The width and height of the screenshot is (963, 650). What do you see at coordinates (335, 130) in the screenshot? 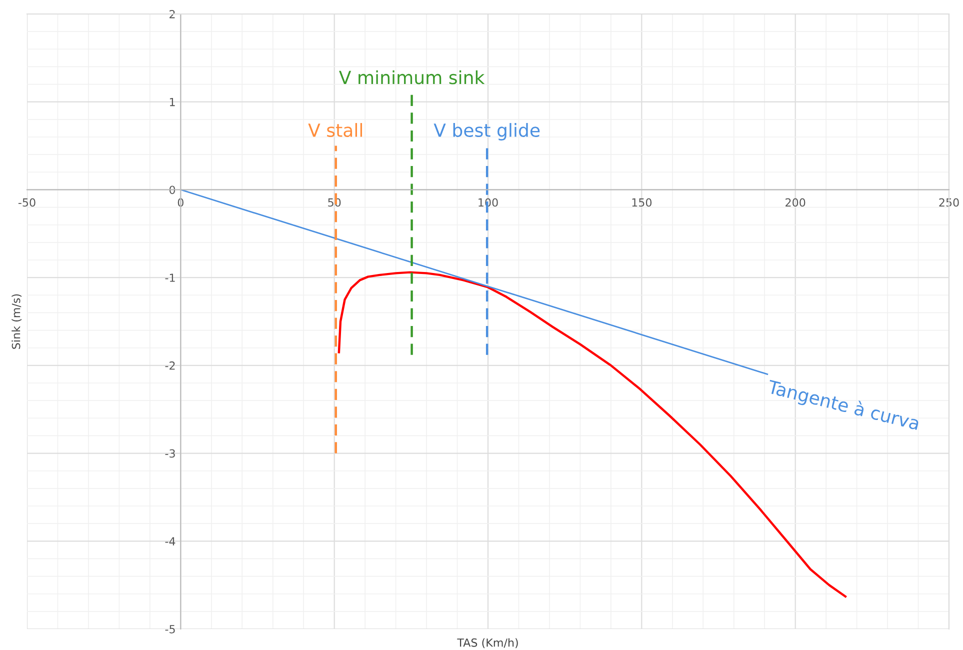
I see `series-label: V stall` at bounding box center [335, 130].